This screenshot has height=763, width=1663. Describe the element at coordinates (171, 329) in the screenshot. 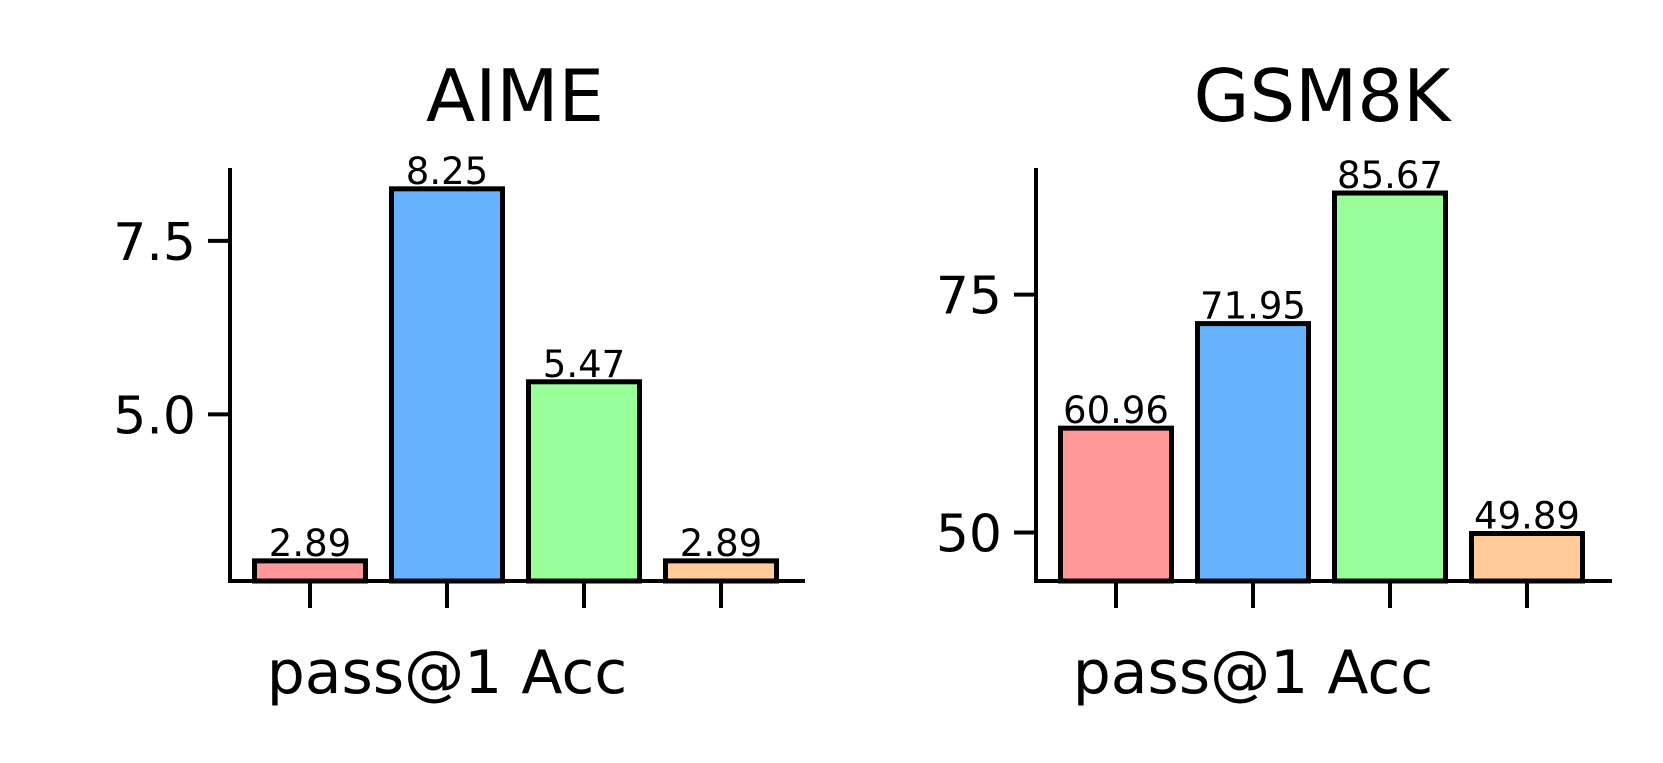

I see `y-ticks: 5.0 7.5` at that location.